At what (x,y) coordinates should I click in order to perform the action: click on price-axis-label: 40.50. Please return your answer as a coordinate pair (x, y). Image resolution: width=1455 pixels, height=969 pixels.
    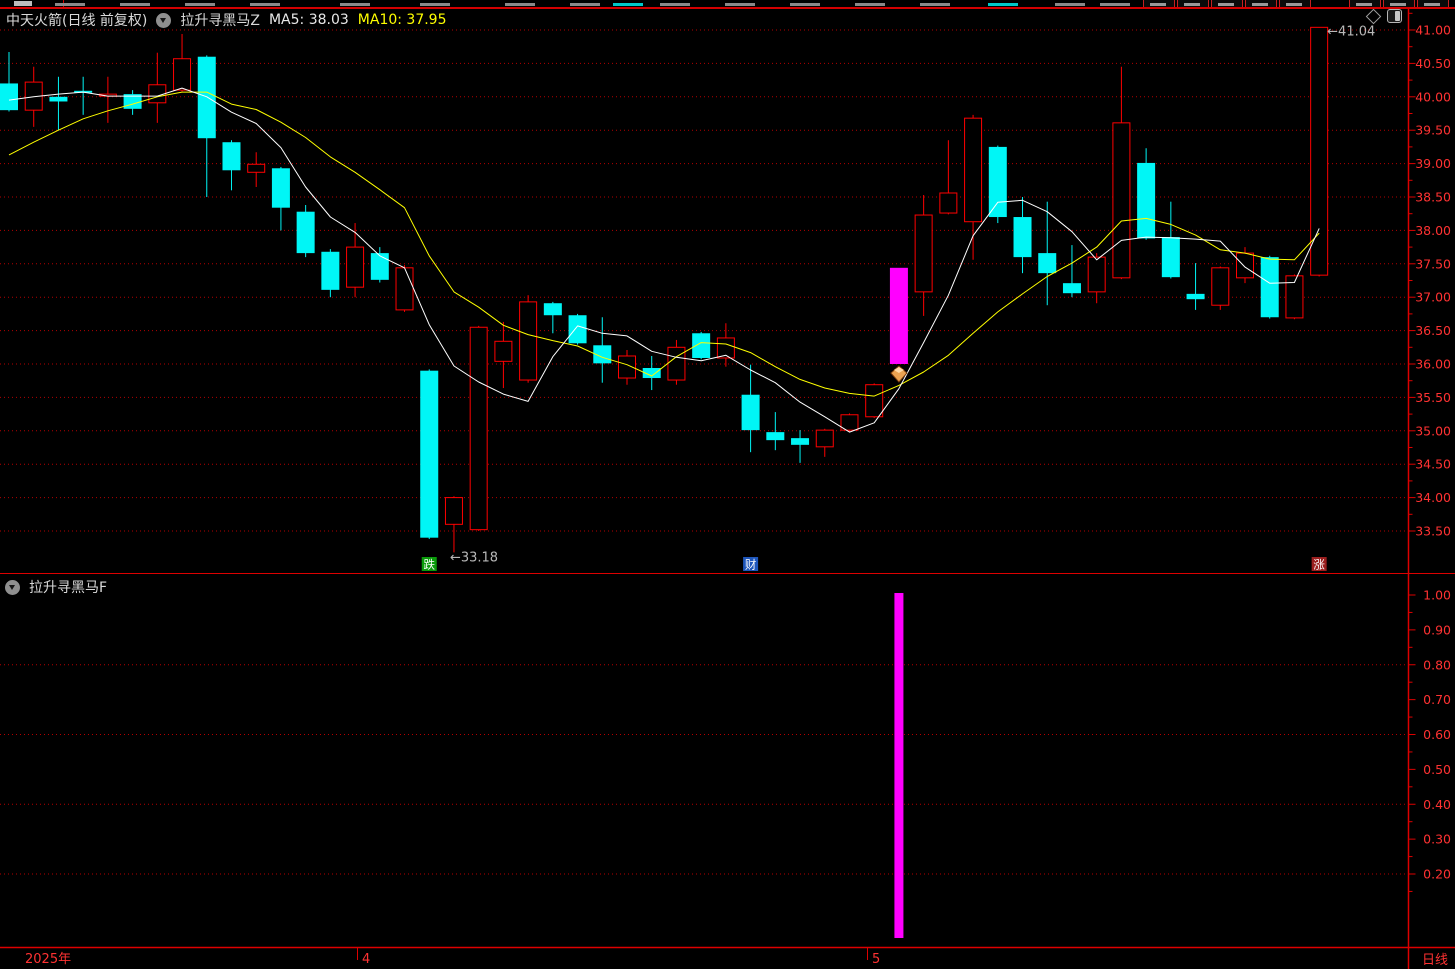
    Looking at the image, I should click on (1433, 63).